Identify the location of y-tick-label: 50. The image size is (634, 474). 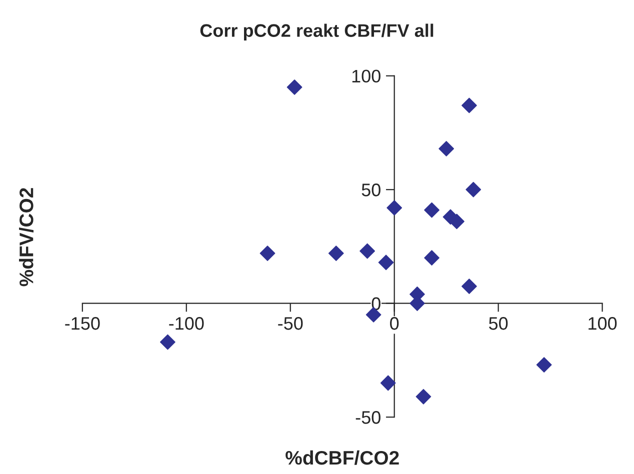
(371, 190).